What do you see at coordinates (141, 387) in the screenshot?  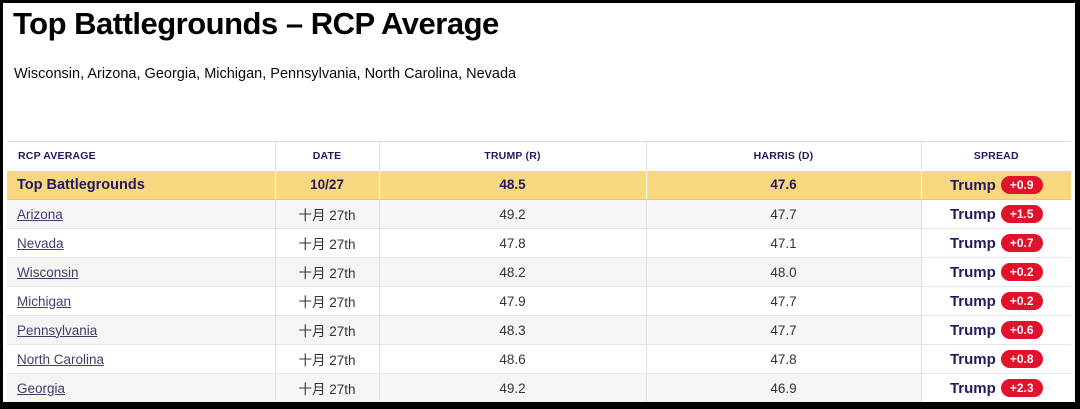 I see `state-cell: Georgia` at bounding box center [141, 387].